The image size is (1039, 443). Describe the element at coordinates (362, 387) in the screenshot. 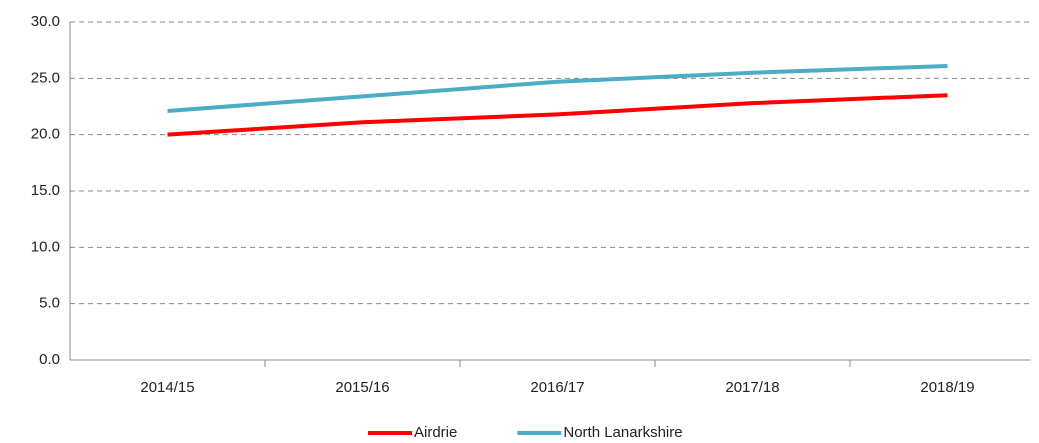

I see `x-tick-label: 2015/16` at that location.